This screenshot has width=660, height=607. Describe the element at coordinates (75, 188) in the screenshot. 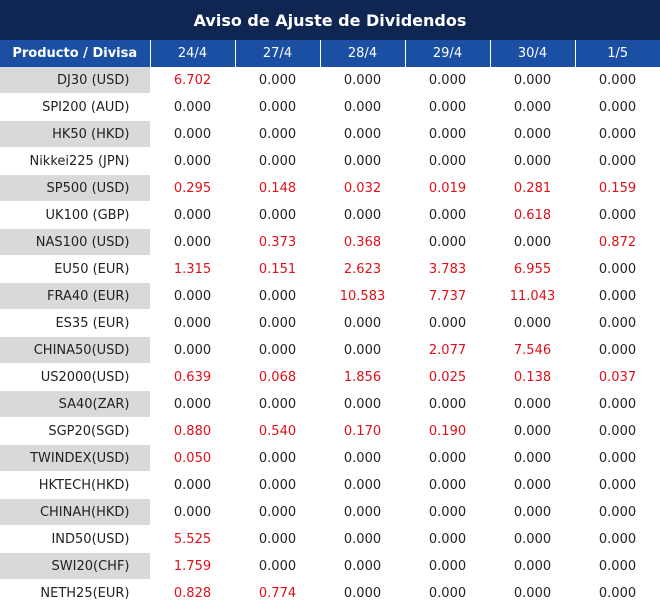

I see `product-name-cell: SP500 (USD)` at that location.